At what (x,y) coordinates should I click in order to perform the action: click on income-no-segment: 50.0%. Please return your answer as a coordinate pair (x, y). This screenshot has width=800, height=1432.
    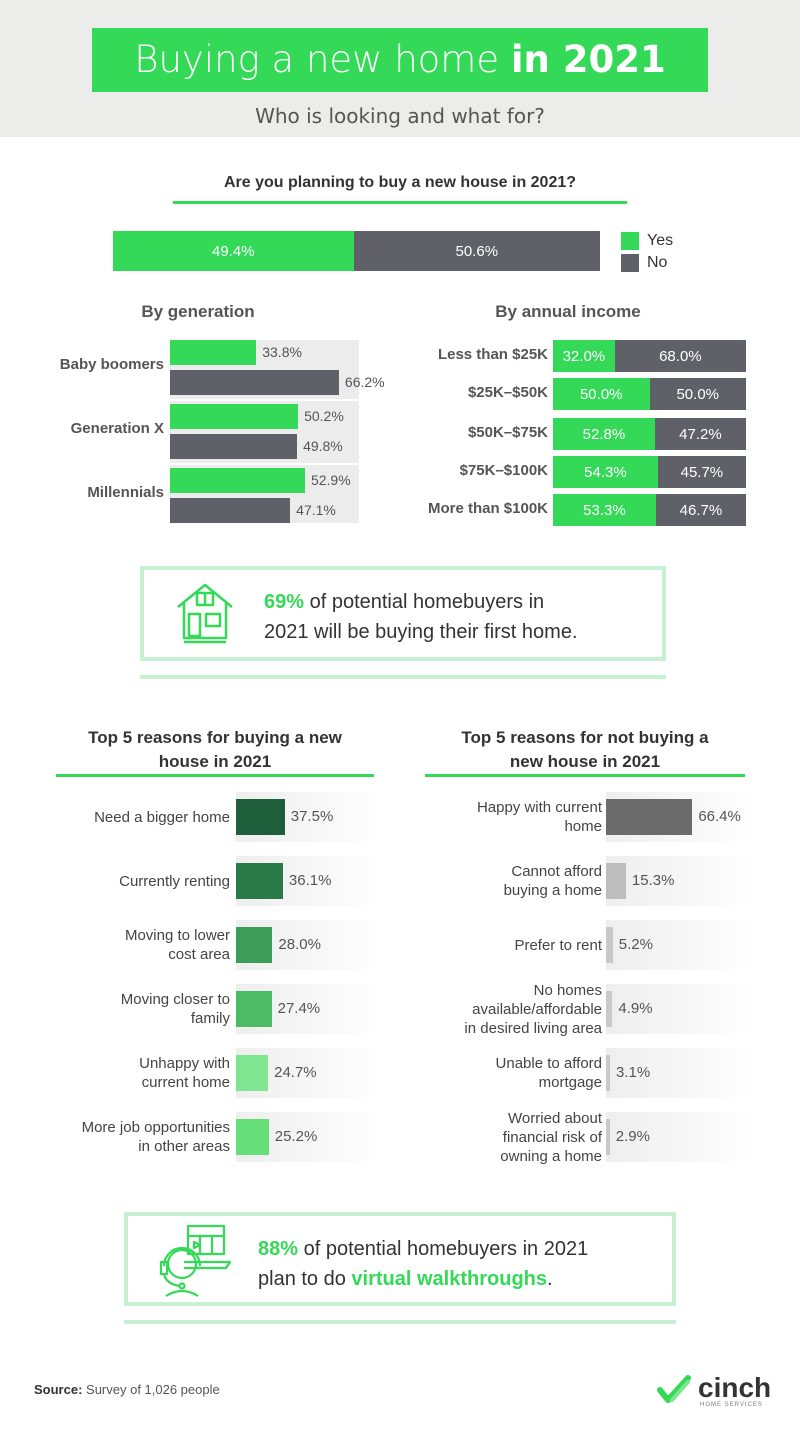
    Looking at the image, I should click on (697, 394).